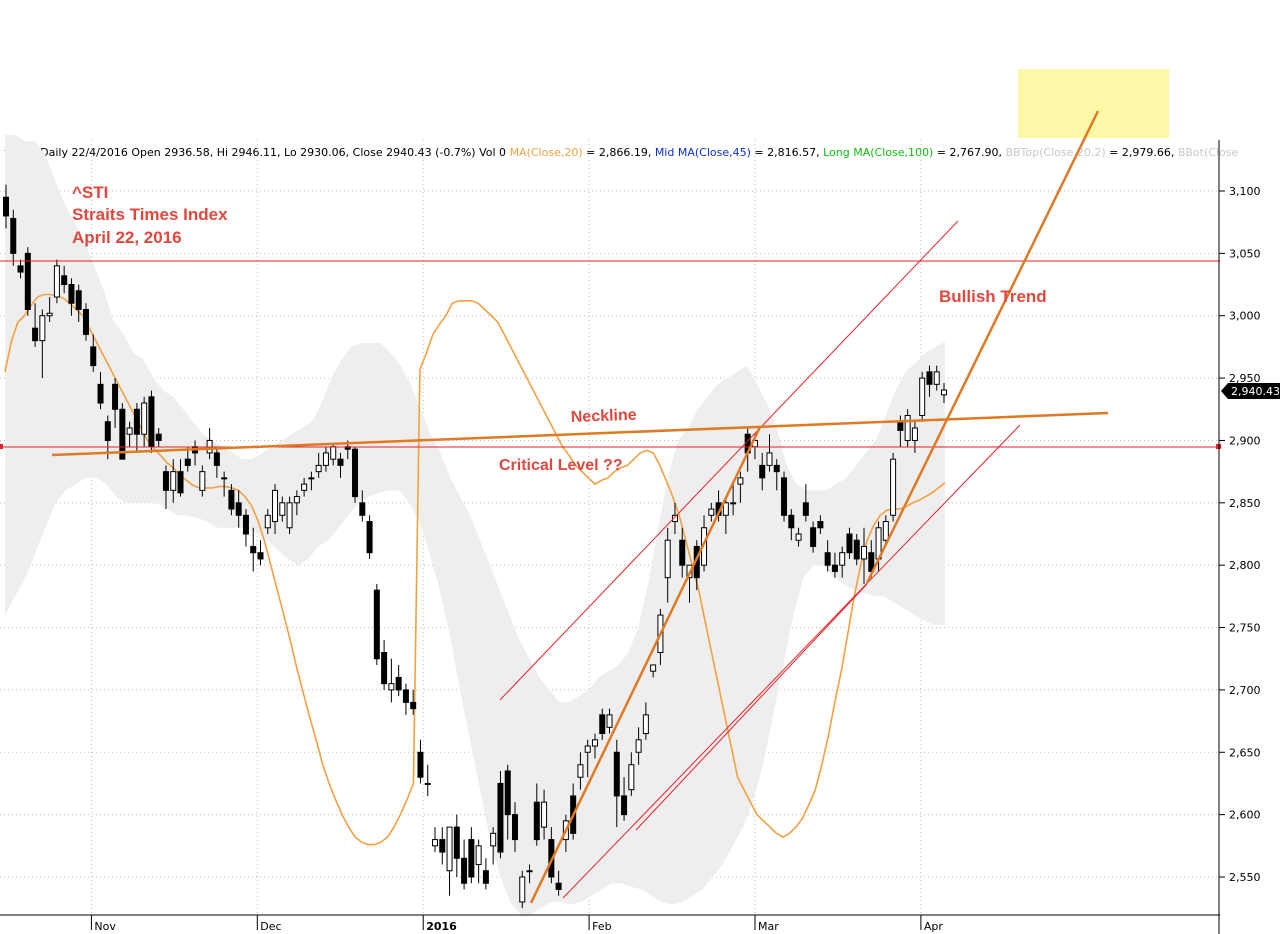 The width and height of the screenshot is (1280, 934). Describe the element at coordinates (878, 152) in the screenshot. I see `header-ma100-label: Long MA(Close,100)` at that location.